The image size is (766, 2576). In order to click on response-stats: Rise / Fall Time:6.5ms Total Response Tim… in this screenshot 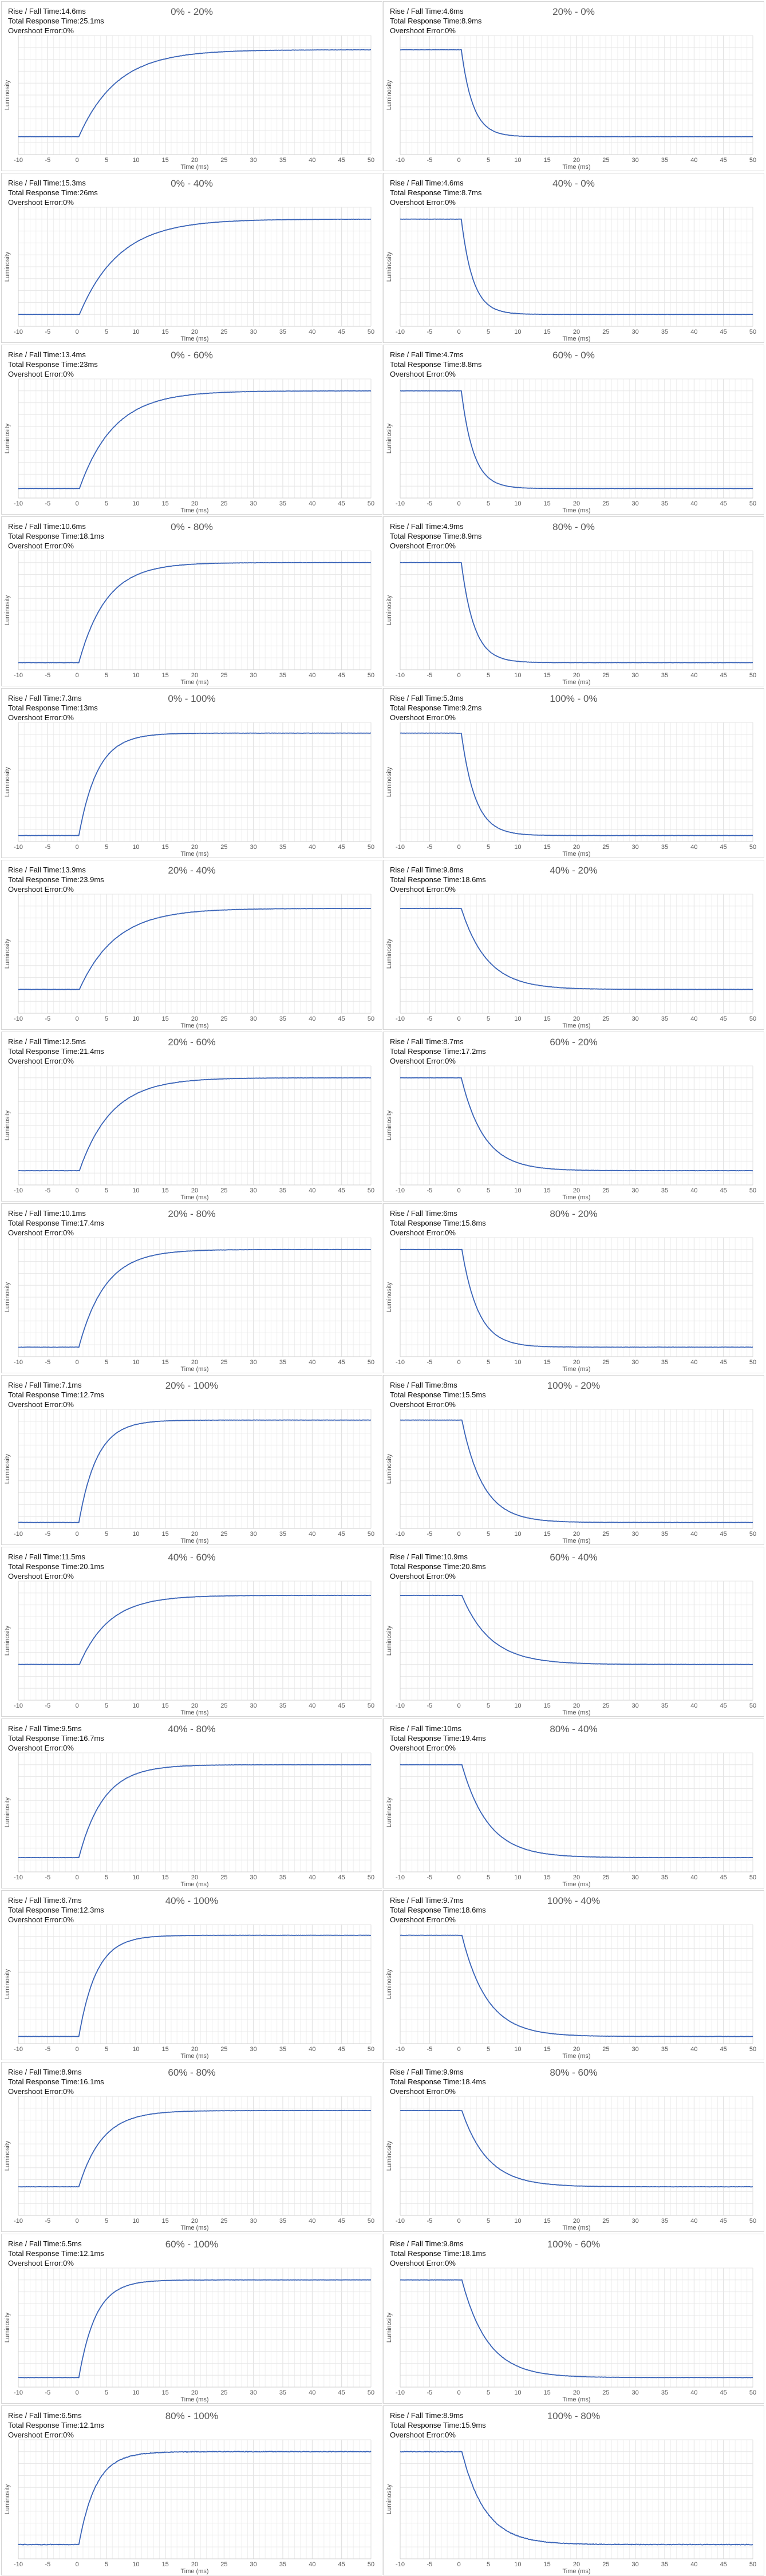, I will do `click(56, 2253)`.